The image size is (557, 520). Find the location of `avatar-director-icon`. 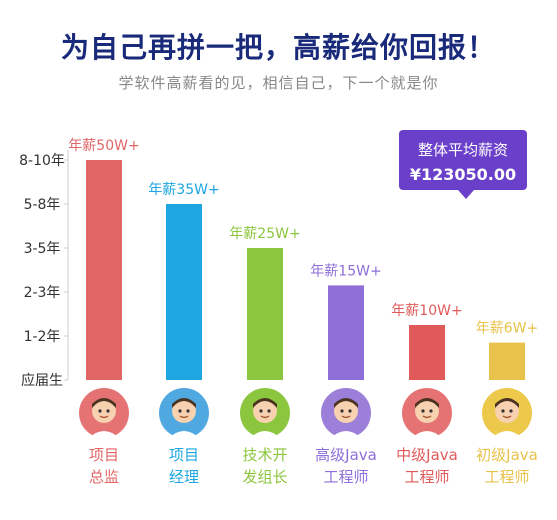

avatar-director-icon is located at coordinates (104, 413).